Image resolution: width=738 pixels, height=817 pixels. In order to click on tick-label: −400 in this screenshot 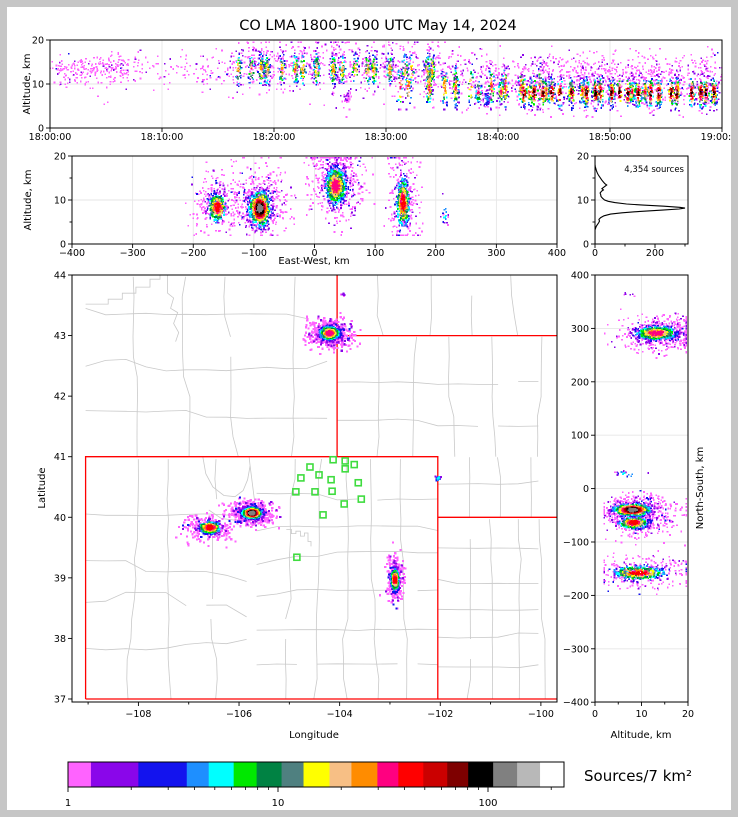, I will do `click(576, 703)`.